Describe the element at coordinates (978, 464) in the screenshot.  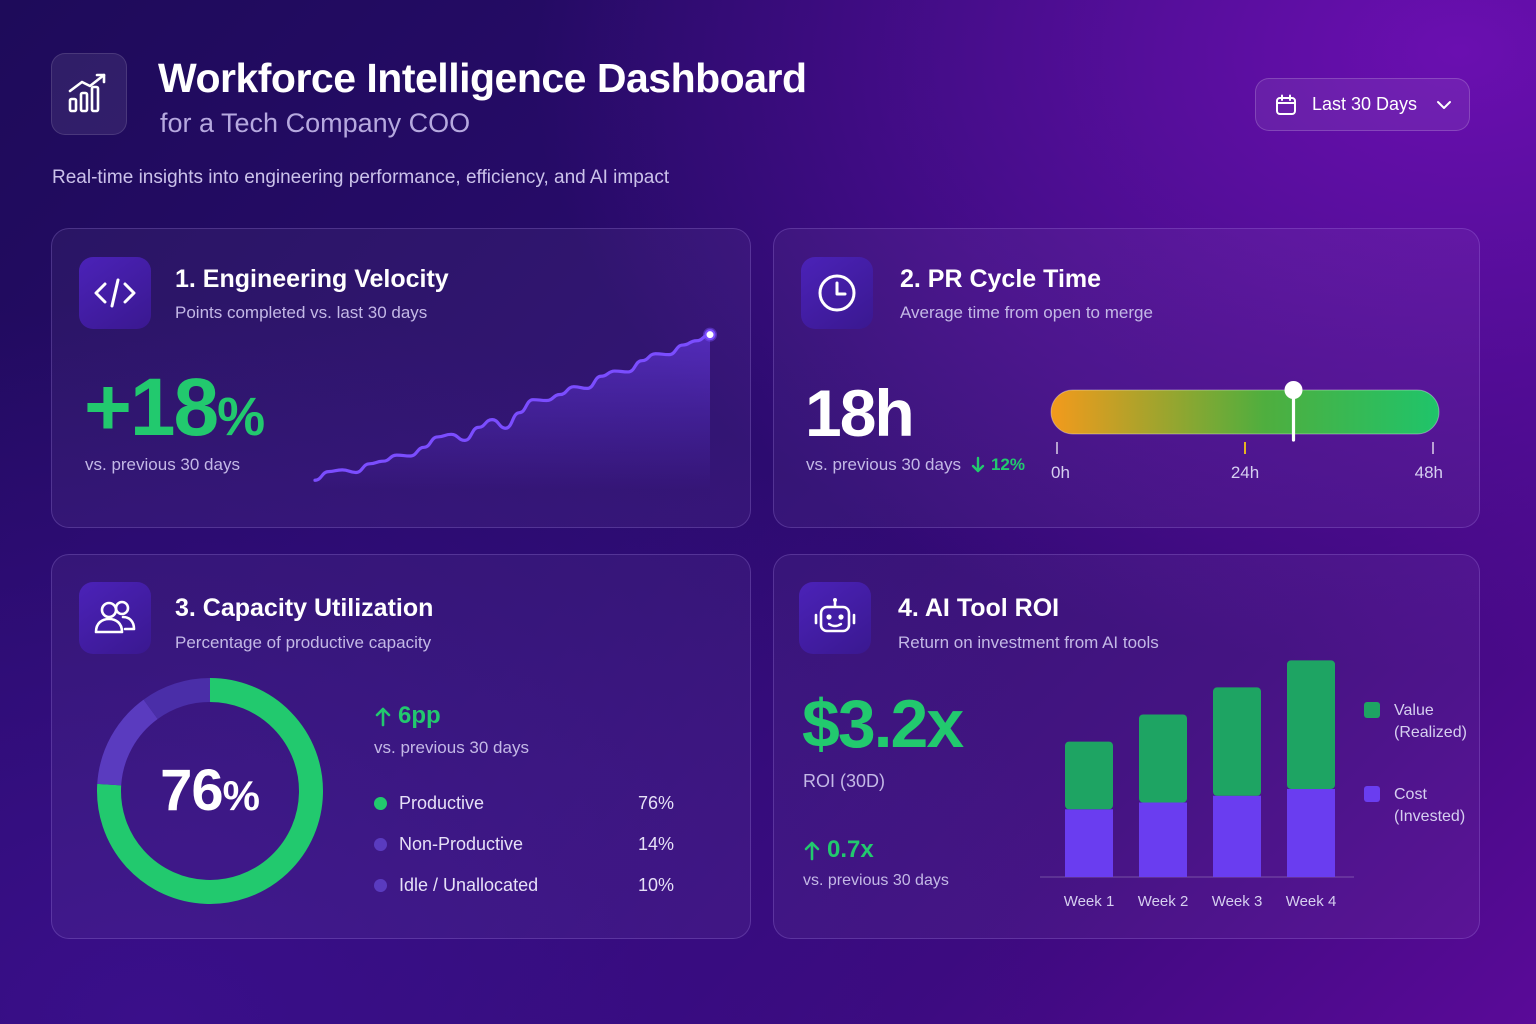
I see `arrow-down-icon` at that location.